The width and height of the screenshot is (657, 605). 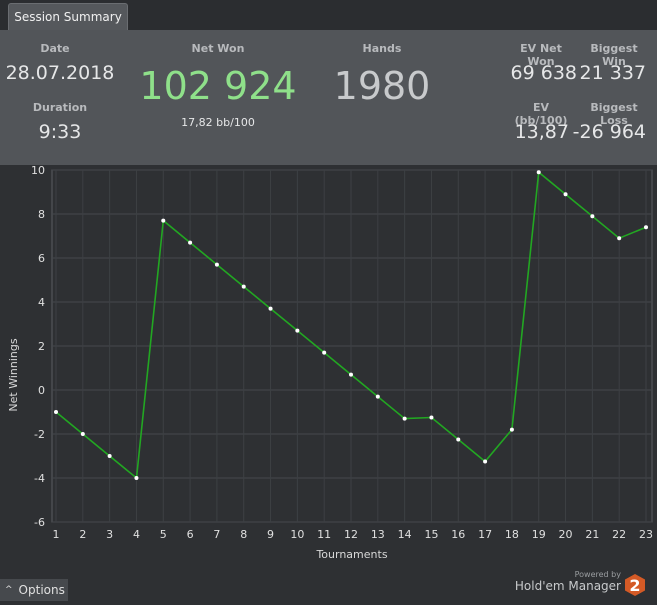 I want to click on options-button: ^ Options, so click(x=34, y=590).